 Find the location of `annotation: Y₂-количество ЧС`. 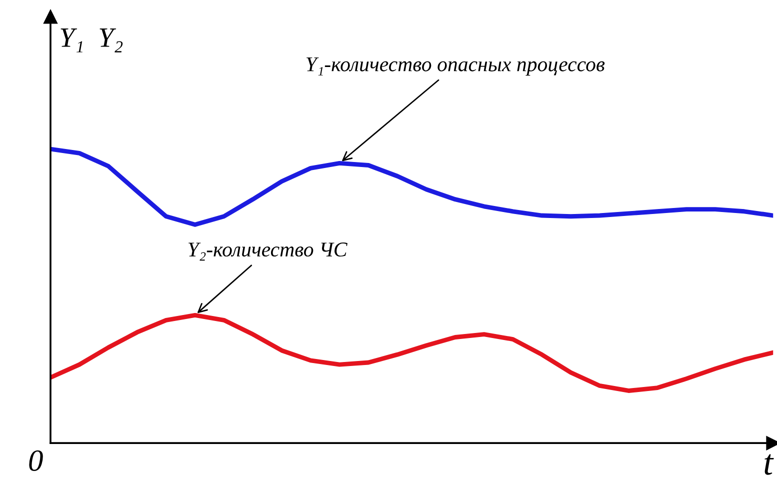

annotation: Y₂-количество ЧС is located at coordinates (268, 251).